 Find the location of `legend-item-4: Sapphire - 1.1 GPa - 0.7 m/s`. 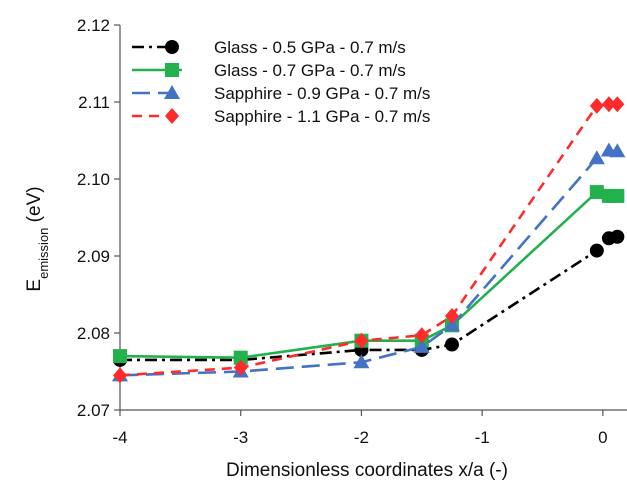

legend-item-4: Sapphire - 1.1 GPa - 0.7 m/s is located at coordinates (281, 116).